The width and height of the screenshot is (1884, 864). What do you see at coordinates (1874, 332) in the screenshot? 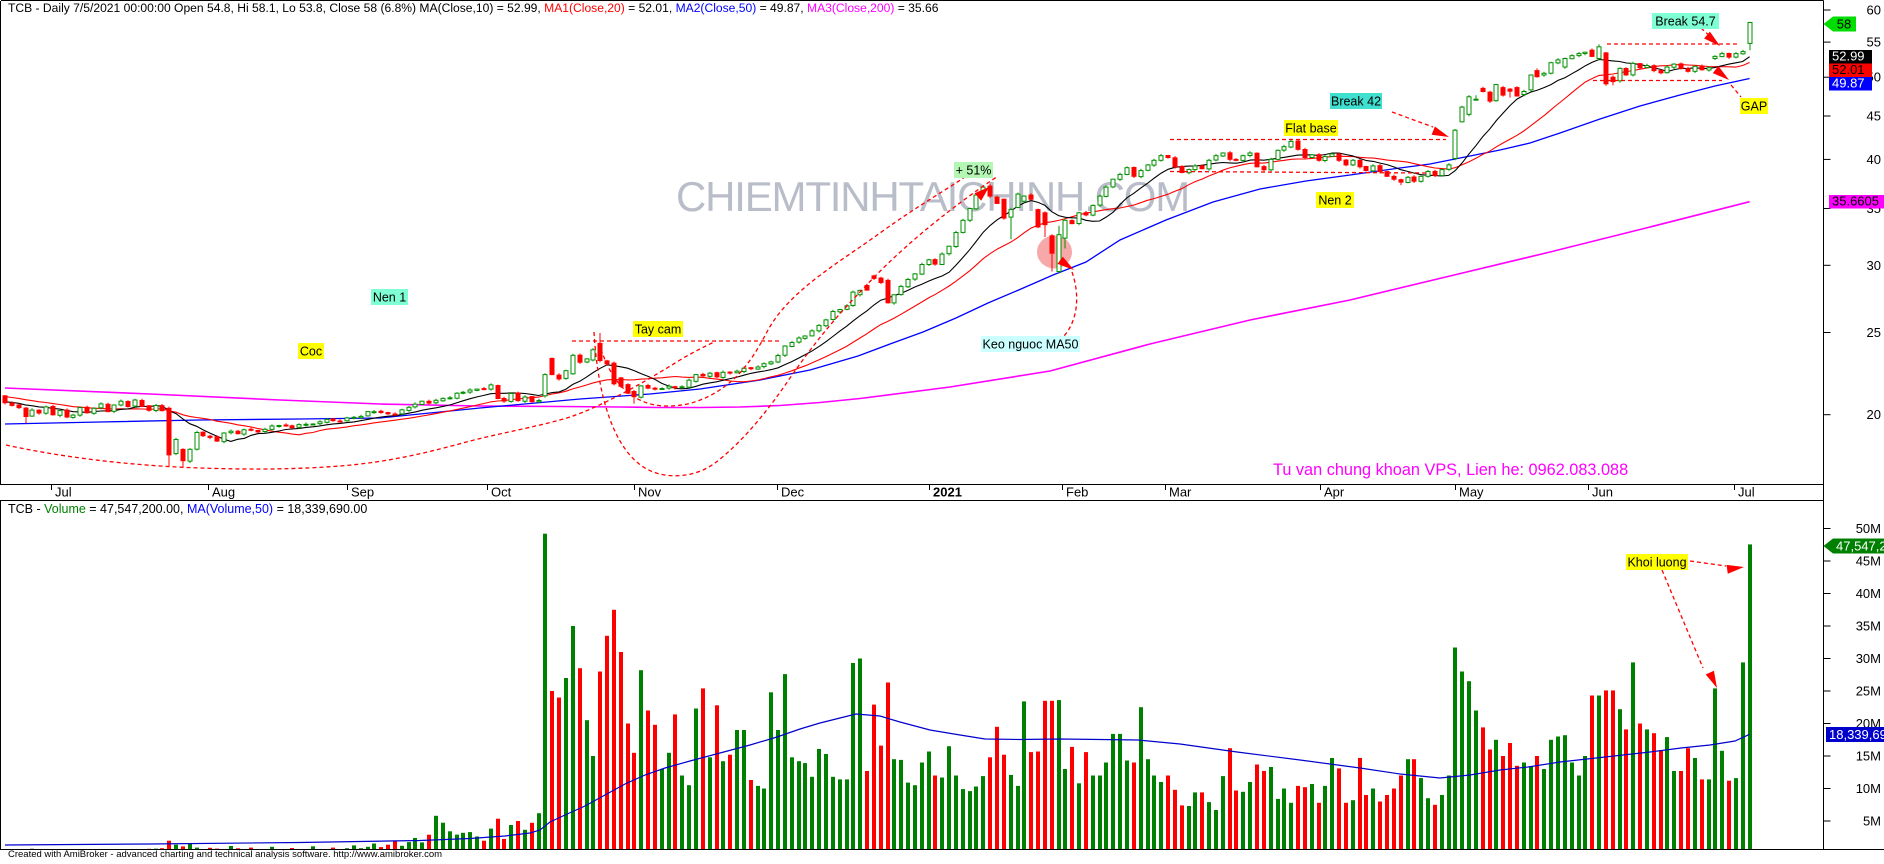
I see `svg-text: 25` at bounding box center [1874, 332].